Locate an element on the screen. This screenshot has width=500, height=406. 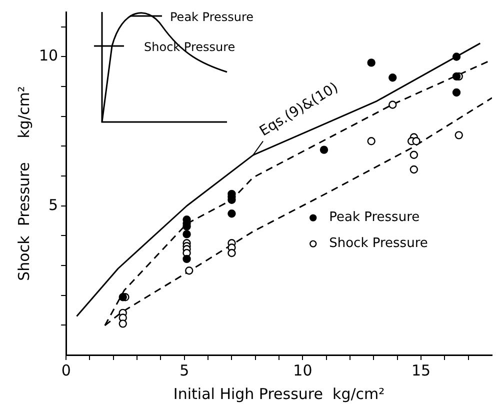
legend-label: Peak Pressure is located at coordinates (374, 218).